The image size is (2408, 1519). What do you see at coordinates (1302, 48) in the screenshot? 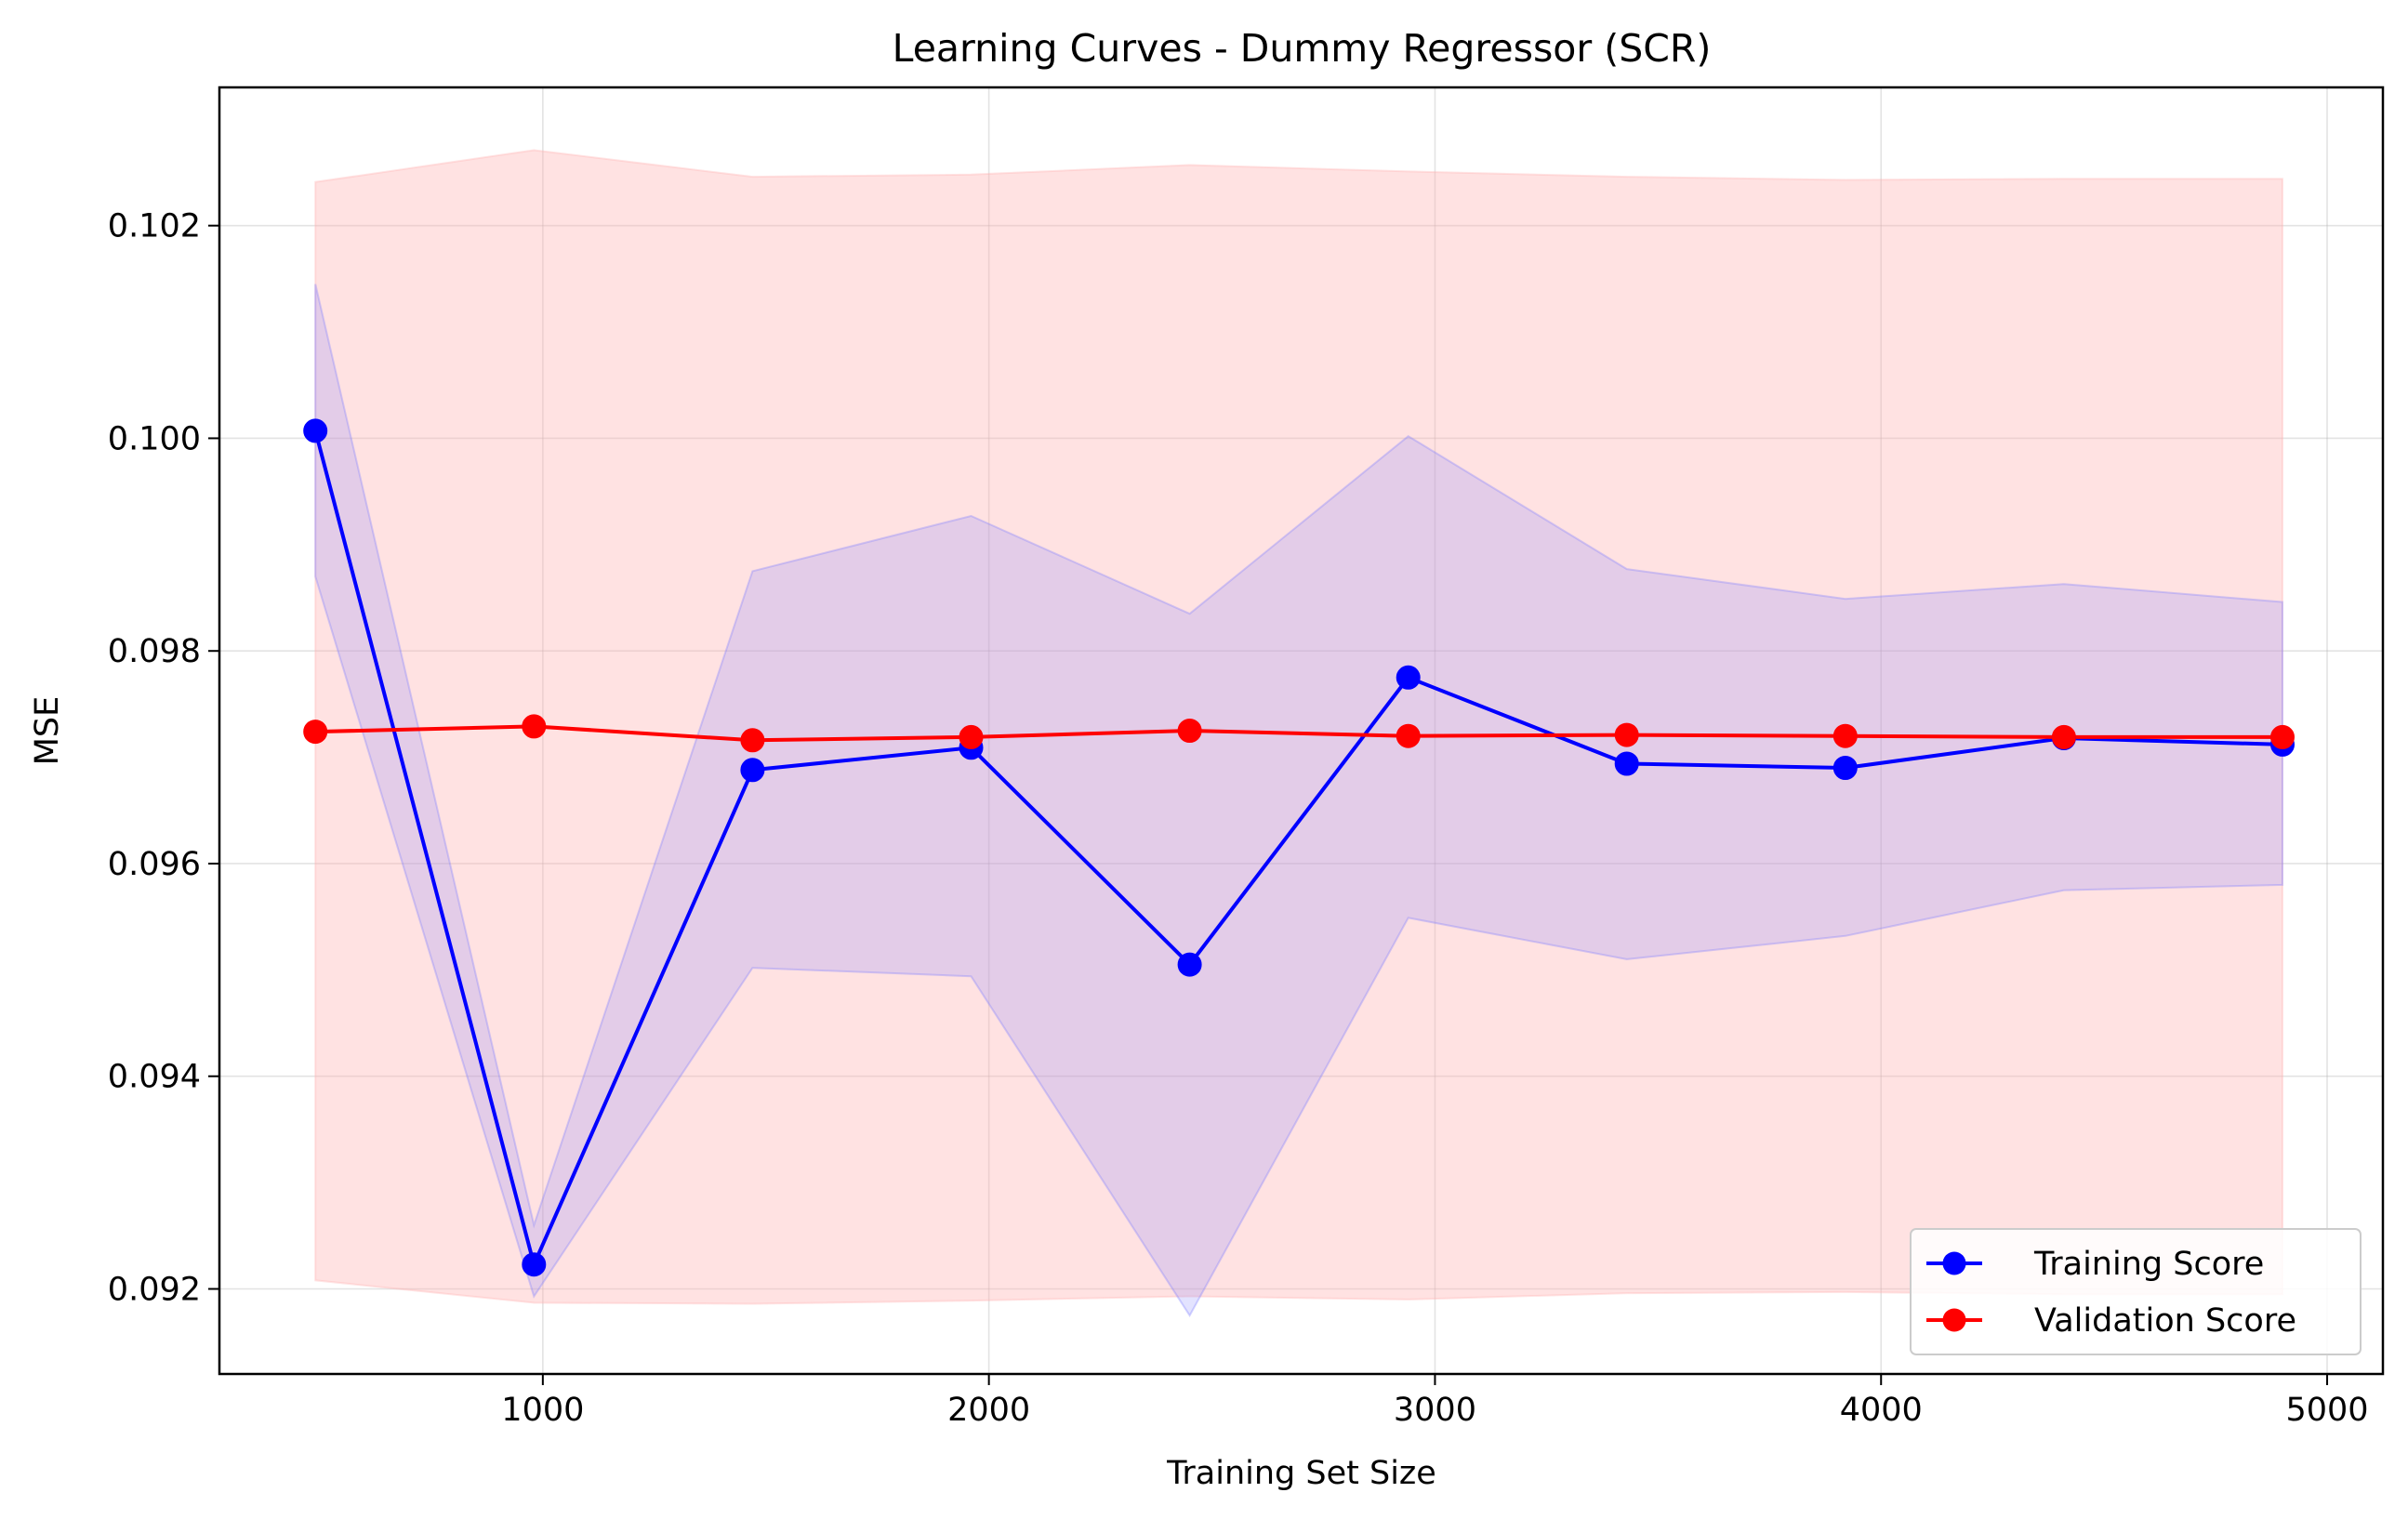
I see `chart-title: Learning Curves - Dummy Regressor (SCR)` at bounding box center [1302, 48].